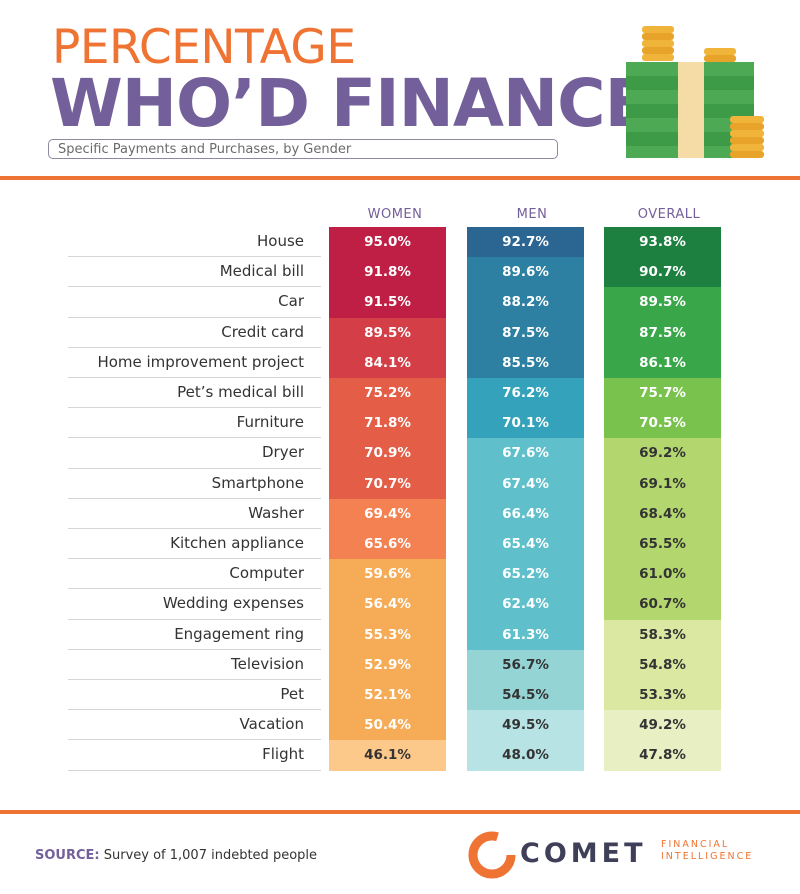 The image size is (800, 894). Describe the element at coordinates (387, 393) in the screenshot. I see `cell-women: 75.2%` at that location.